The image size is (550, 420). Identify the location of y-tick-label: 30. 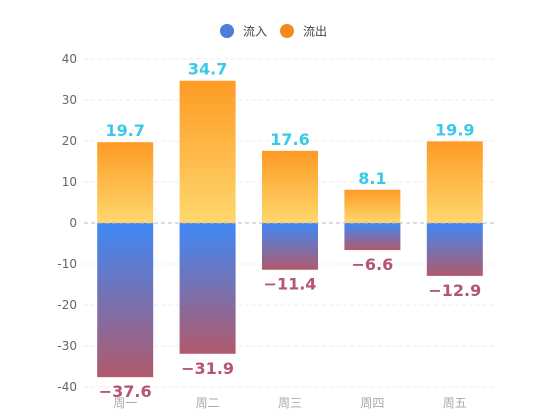
(69, 100).